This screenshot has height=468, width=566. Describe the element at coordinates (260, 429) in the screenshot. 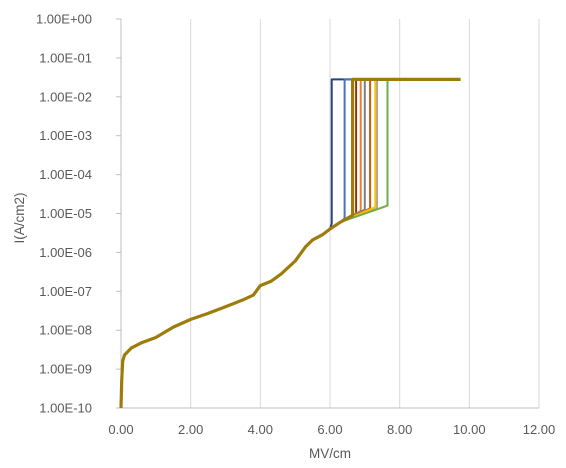

I see `x-tick-label: 4.00` at that location.